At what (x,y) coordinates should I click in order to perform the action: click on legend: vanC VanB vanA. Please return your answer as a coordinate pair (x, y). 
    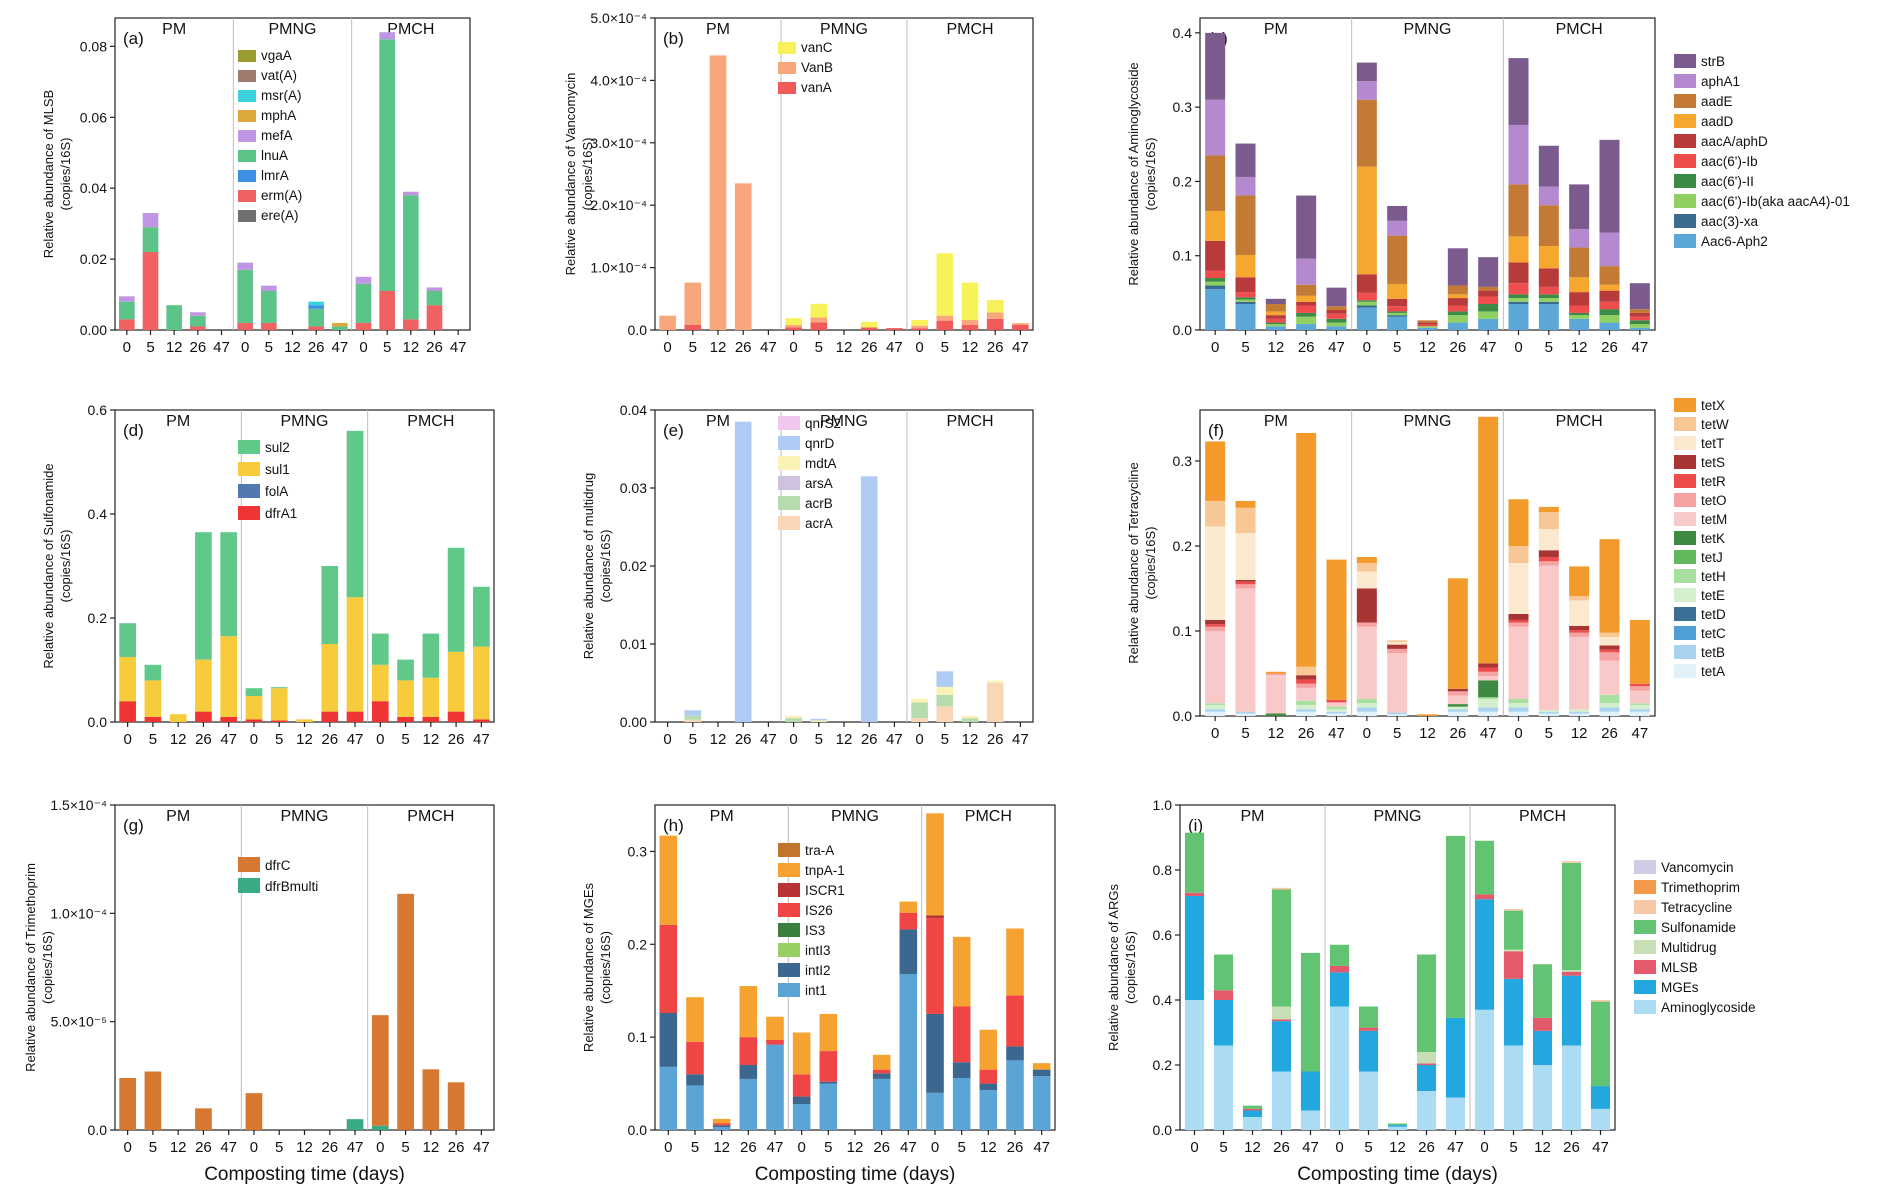
    Looking at the image, I should click on (805, 67).